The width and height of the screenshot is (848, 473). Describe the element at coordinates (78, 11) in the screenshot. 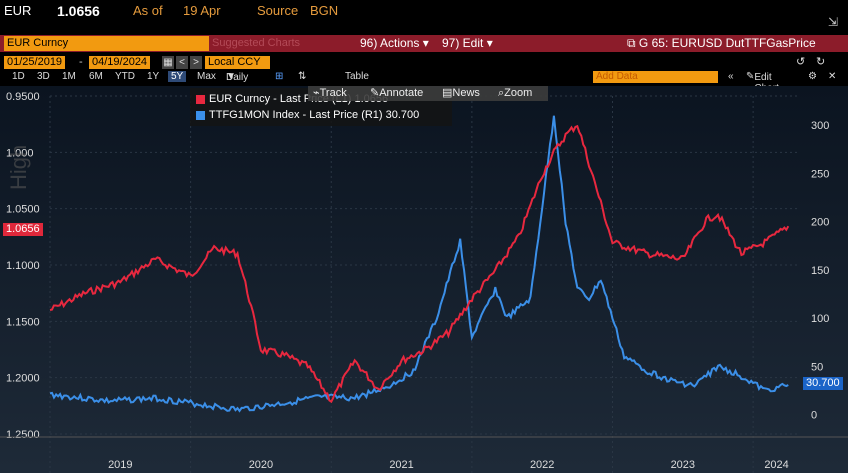

I see `header-price: 1.0656` at that location.